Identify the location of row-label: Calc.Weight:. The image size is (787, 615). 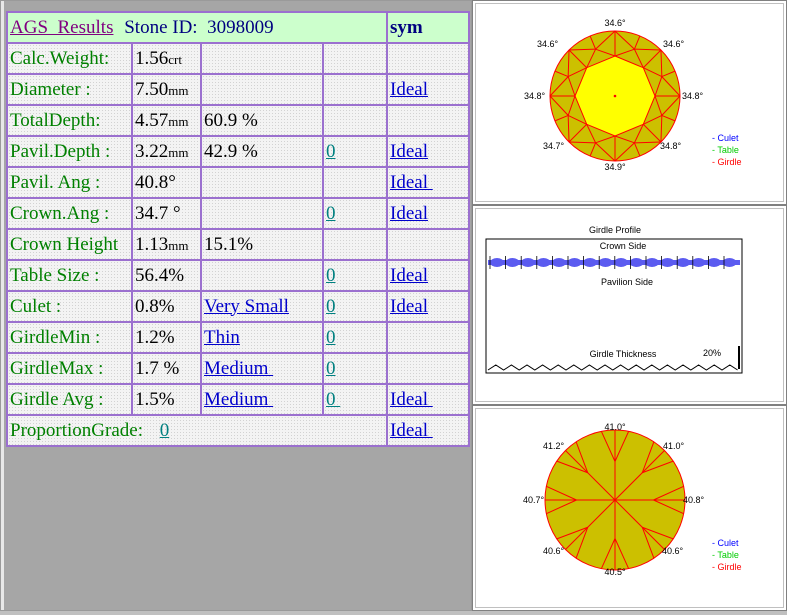
(60, 58).